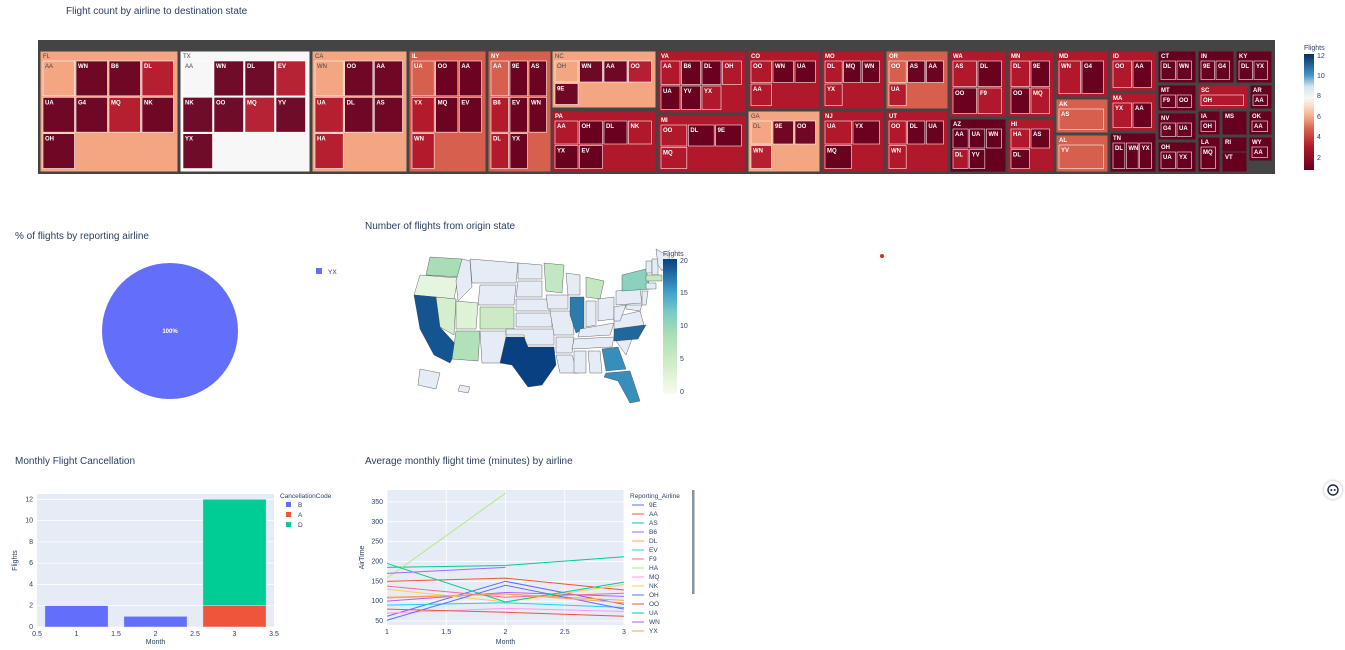 The height and width of the screenshot is (650, 1345). Describe the element at coordinates (319, 271) in the screenshot. I see `pie-legend-swatch` at that location.